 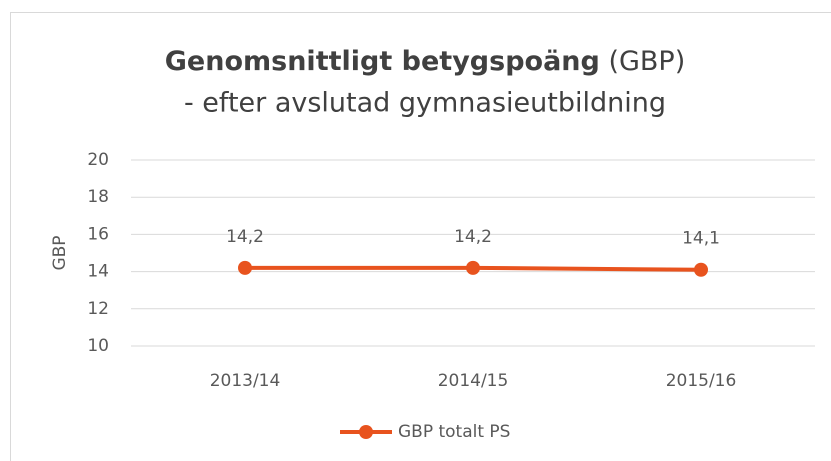 What do you see at coordinates (473, 381) in the screenshot?
I see `x-tick-label: 2014/15` at bounding box center [473, 381].